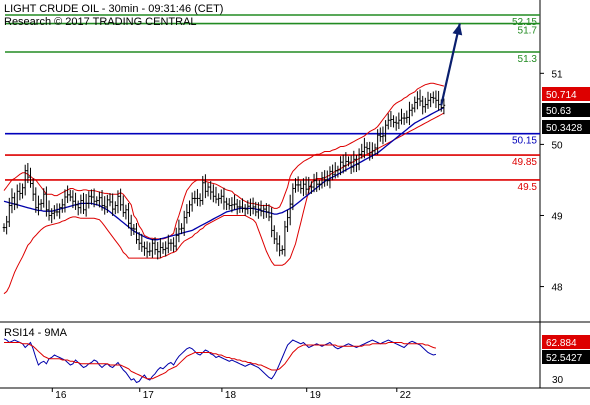  Describe the element at coordinates (528, 187) in the screenshot. I see `level-label-49.5: 49.5` at that location.